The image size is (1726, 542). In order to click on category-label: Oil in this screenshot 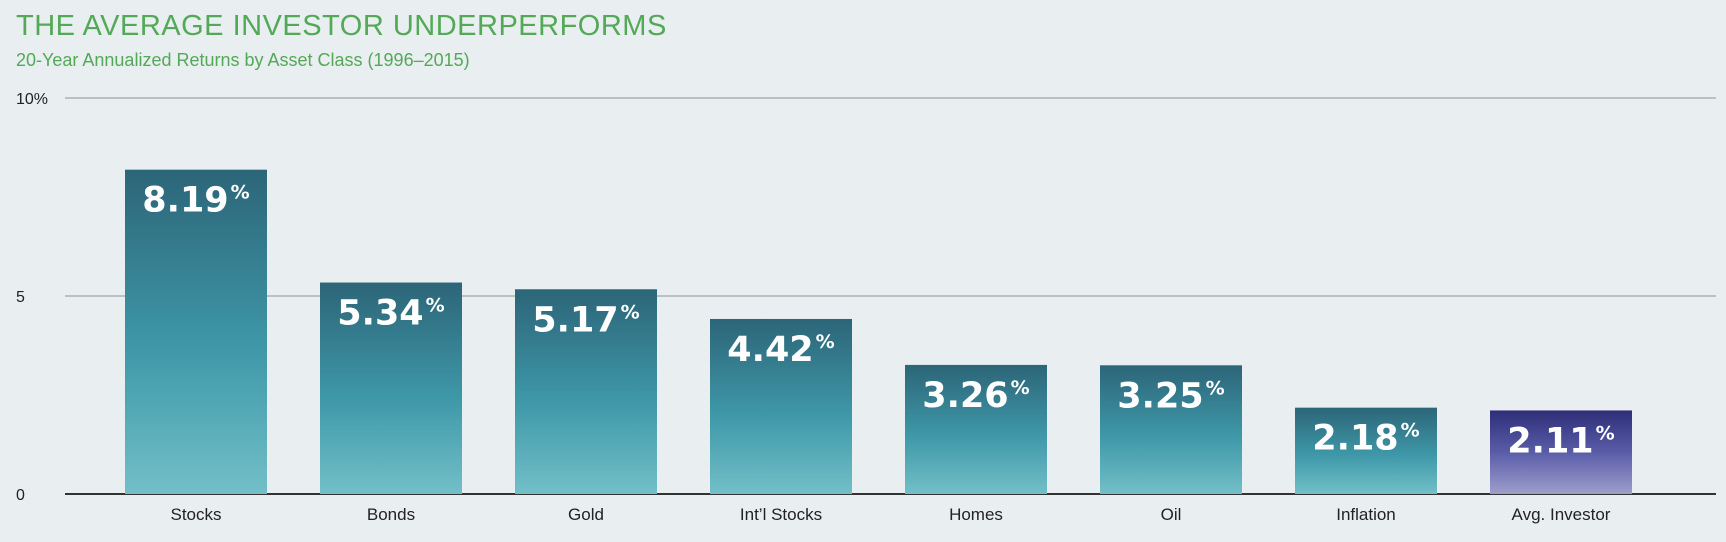, I will do `click(1171, 514)`.